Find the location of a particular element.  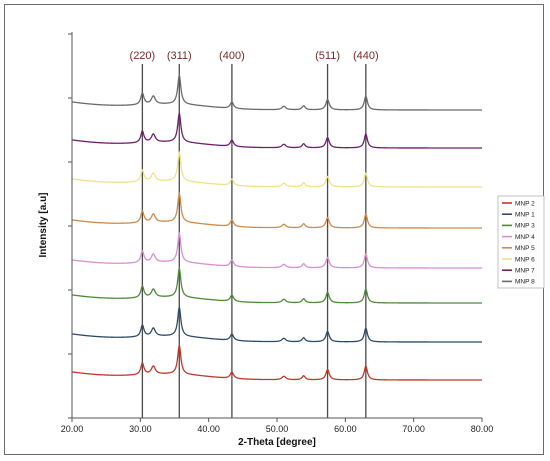

legend: MNP 2 MNP 1 MNP 3 MNP 4 MNP 5 MNP 6 MNP 7 MNP 8 is located at coordinates (521, 242).